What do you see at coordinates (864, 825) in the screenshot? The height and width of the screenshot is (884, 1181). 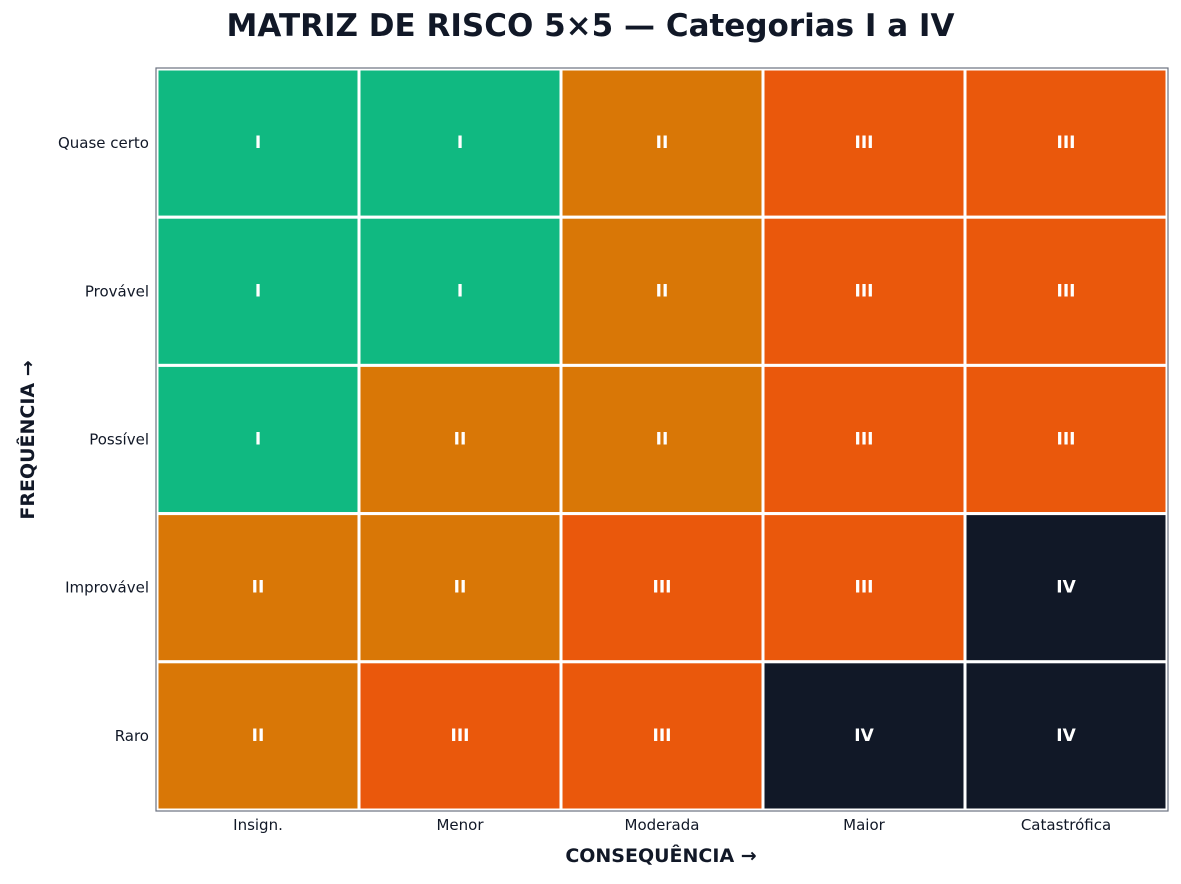 I see `x-tick-label: Maior` at bounding box center [864, 825].